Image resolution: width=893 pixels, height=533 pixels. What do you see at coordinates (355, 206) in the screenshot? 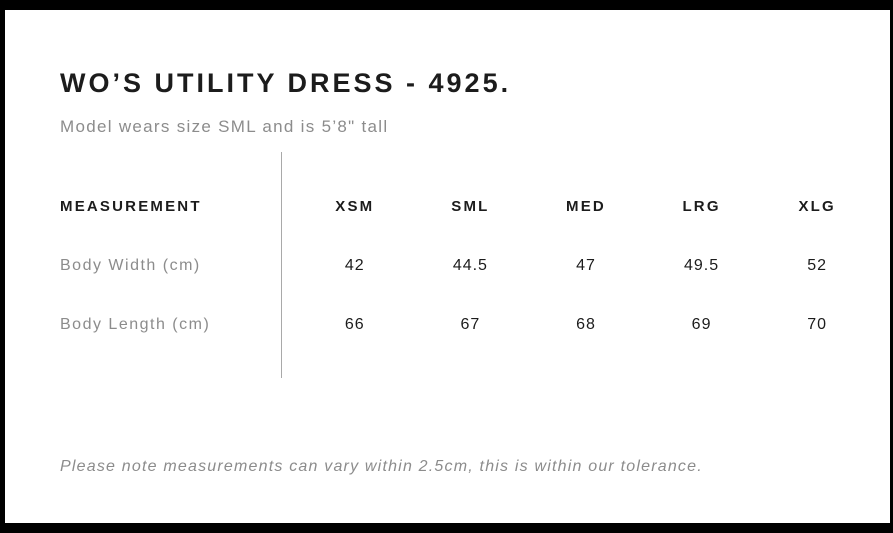
I see `column-header-xsm: XSM` at bounding box center [355, 206].